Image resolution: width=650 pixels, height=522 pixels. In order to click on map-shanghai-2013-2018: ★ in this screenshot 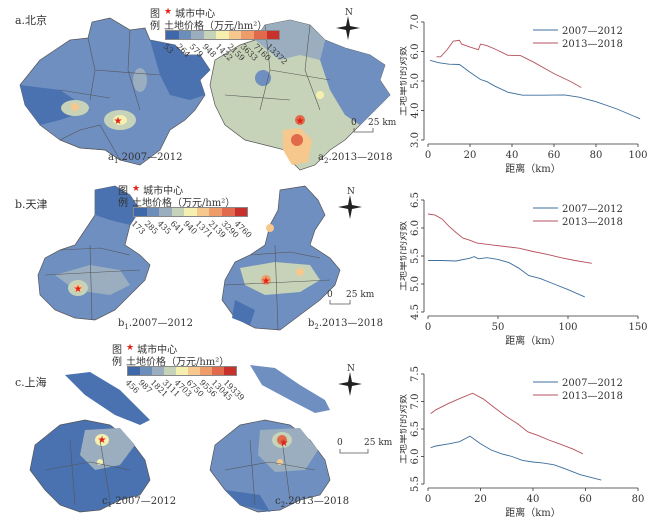, I will do `click(270, 439)`.